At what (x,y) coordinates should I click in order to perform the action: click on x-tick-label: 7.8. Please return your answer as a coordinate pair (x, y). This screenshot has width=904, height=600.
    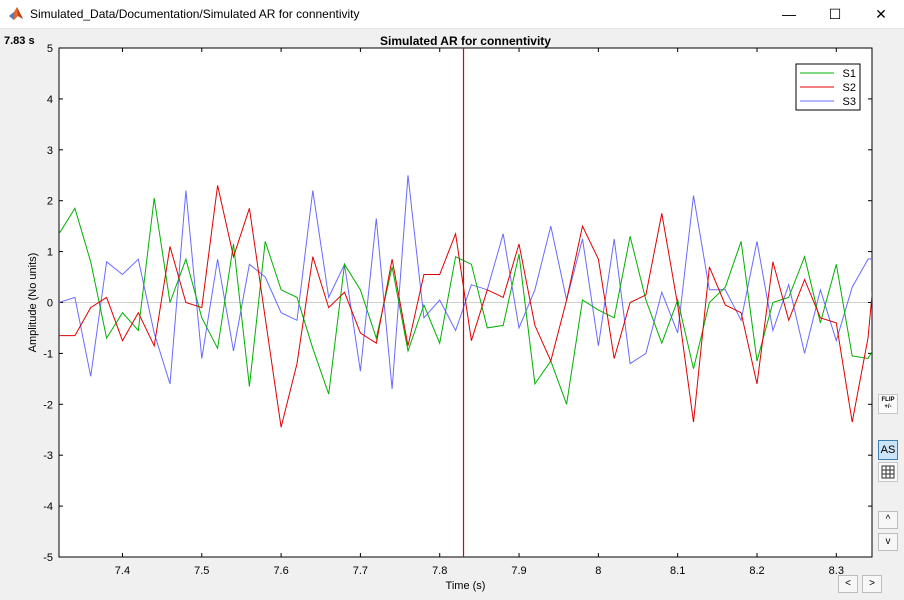
    Looking at the image, I should click on (439, 571).